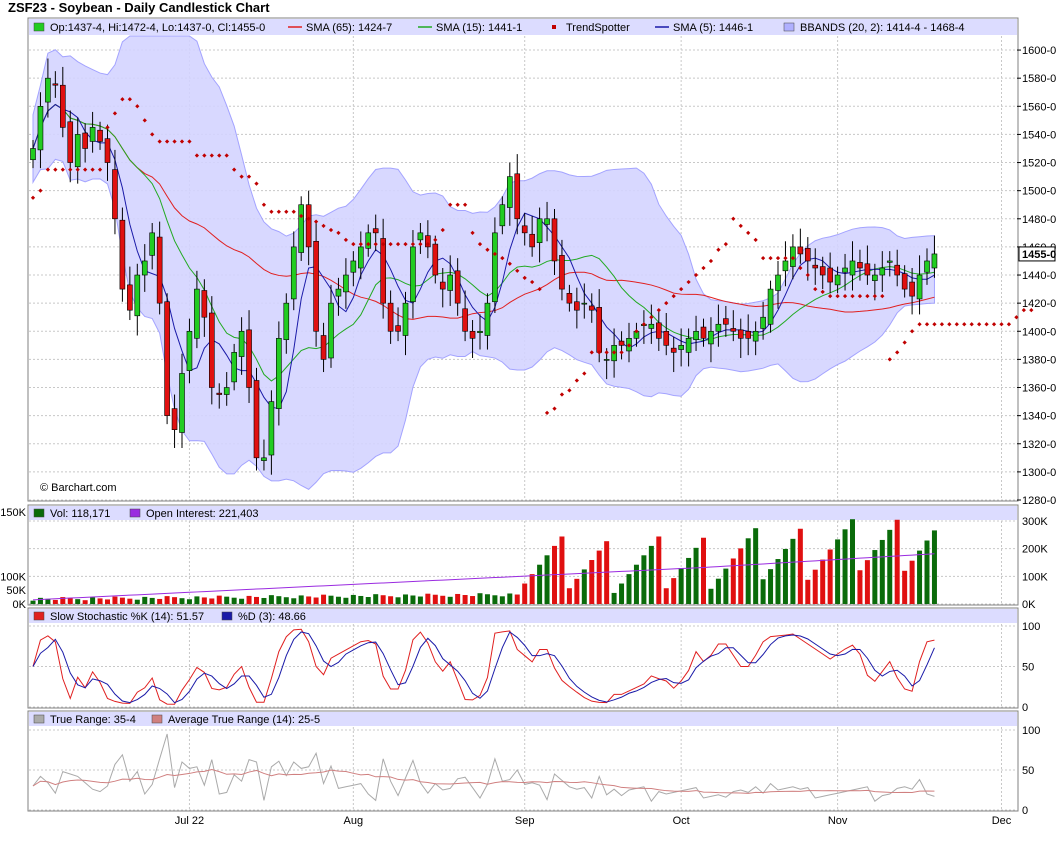 This screenshot has height=851, width=1060. What do you see at coordinates (1031, 627) in the screenshot?
I see `stoch-tick: 100` at bounding box center [1031, 627].